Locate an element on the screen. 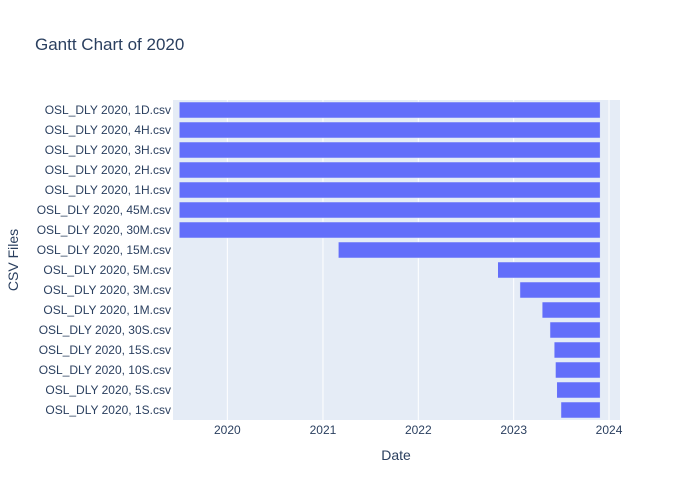 Image resolution: width=700 pixels, height=500 pixels. x-axis-title: Date is located at coordinates (396, 455).